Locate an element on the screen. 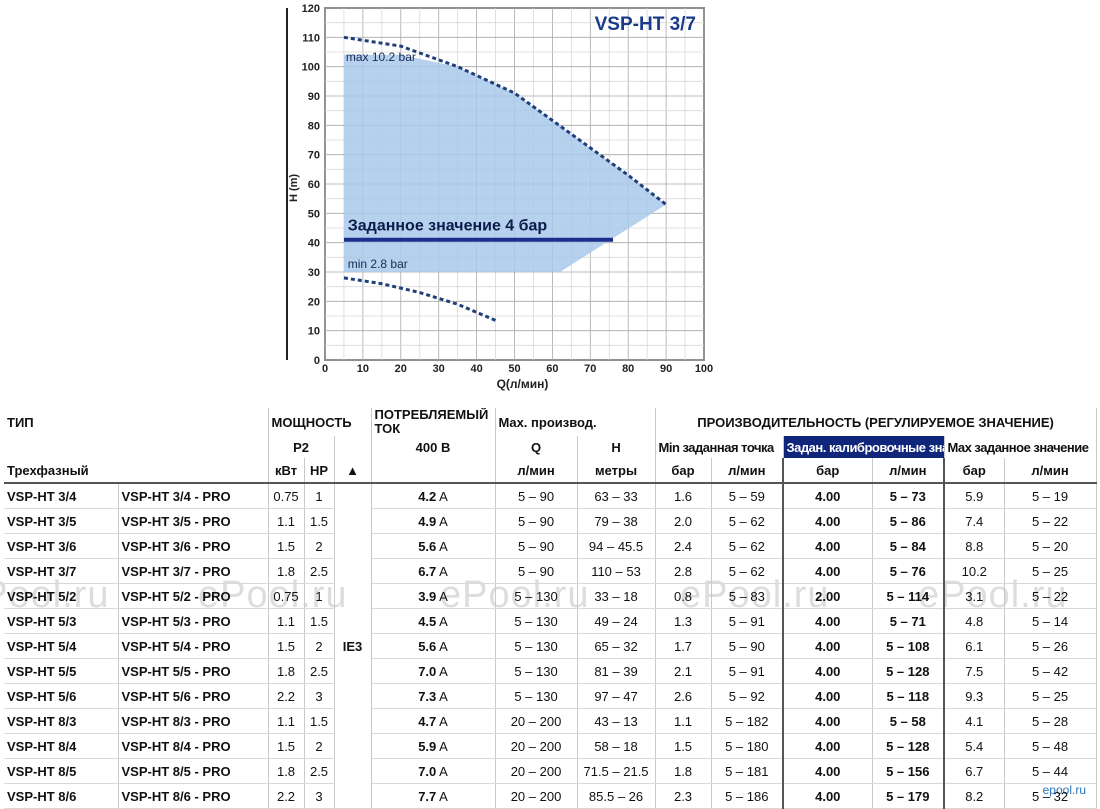 The width and height of the screenshot is (1100, 809). header-hp: HP is located at coordinates (319, 471).